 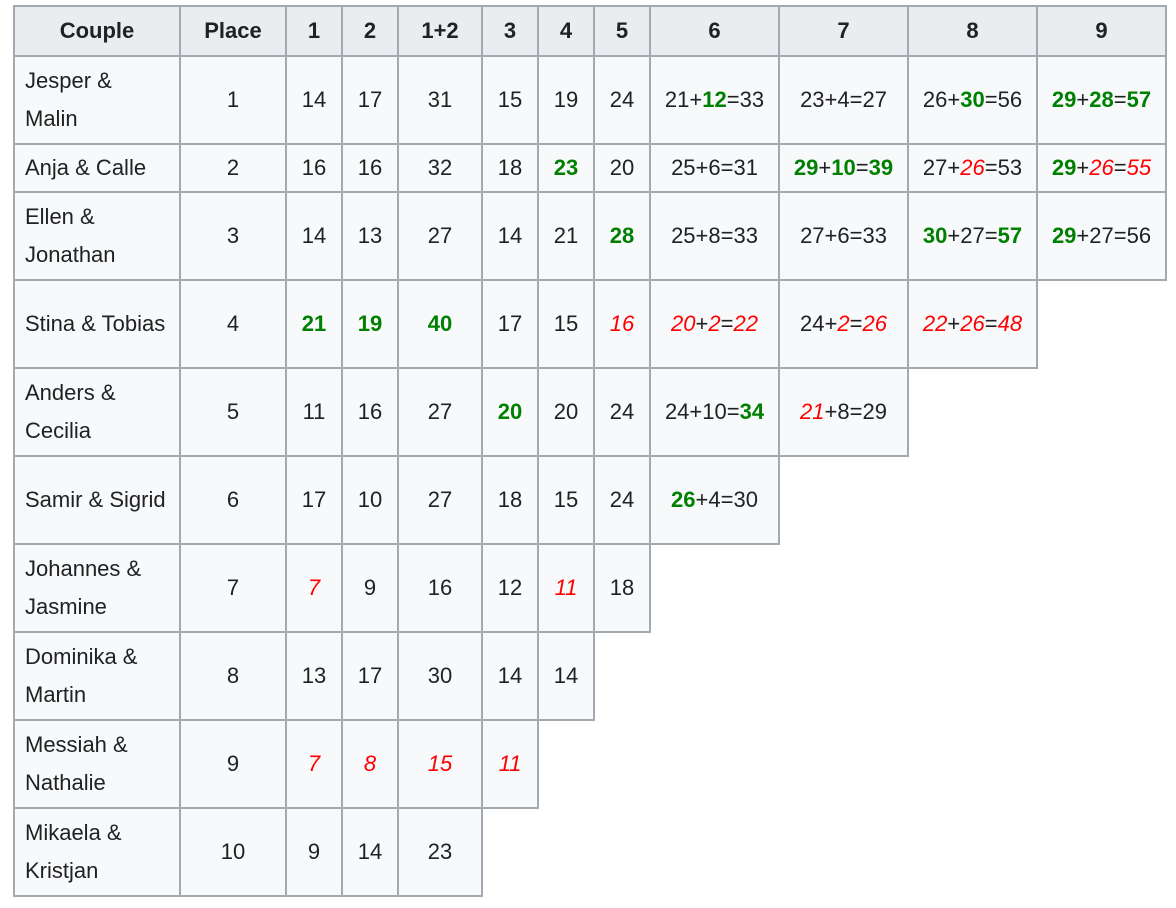 I want to click on table-row: Samir & Sigrid 6 17 10 27 18 15 24 26+4=30, so click(x=589, y=500).